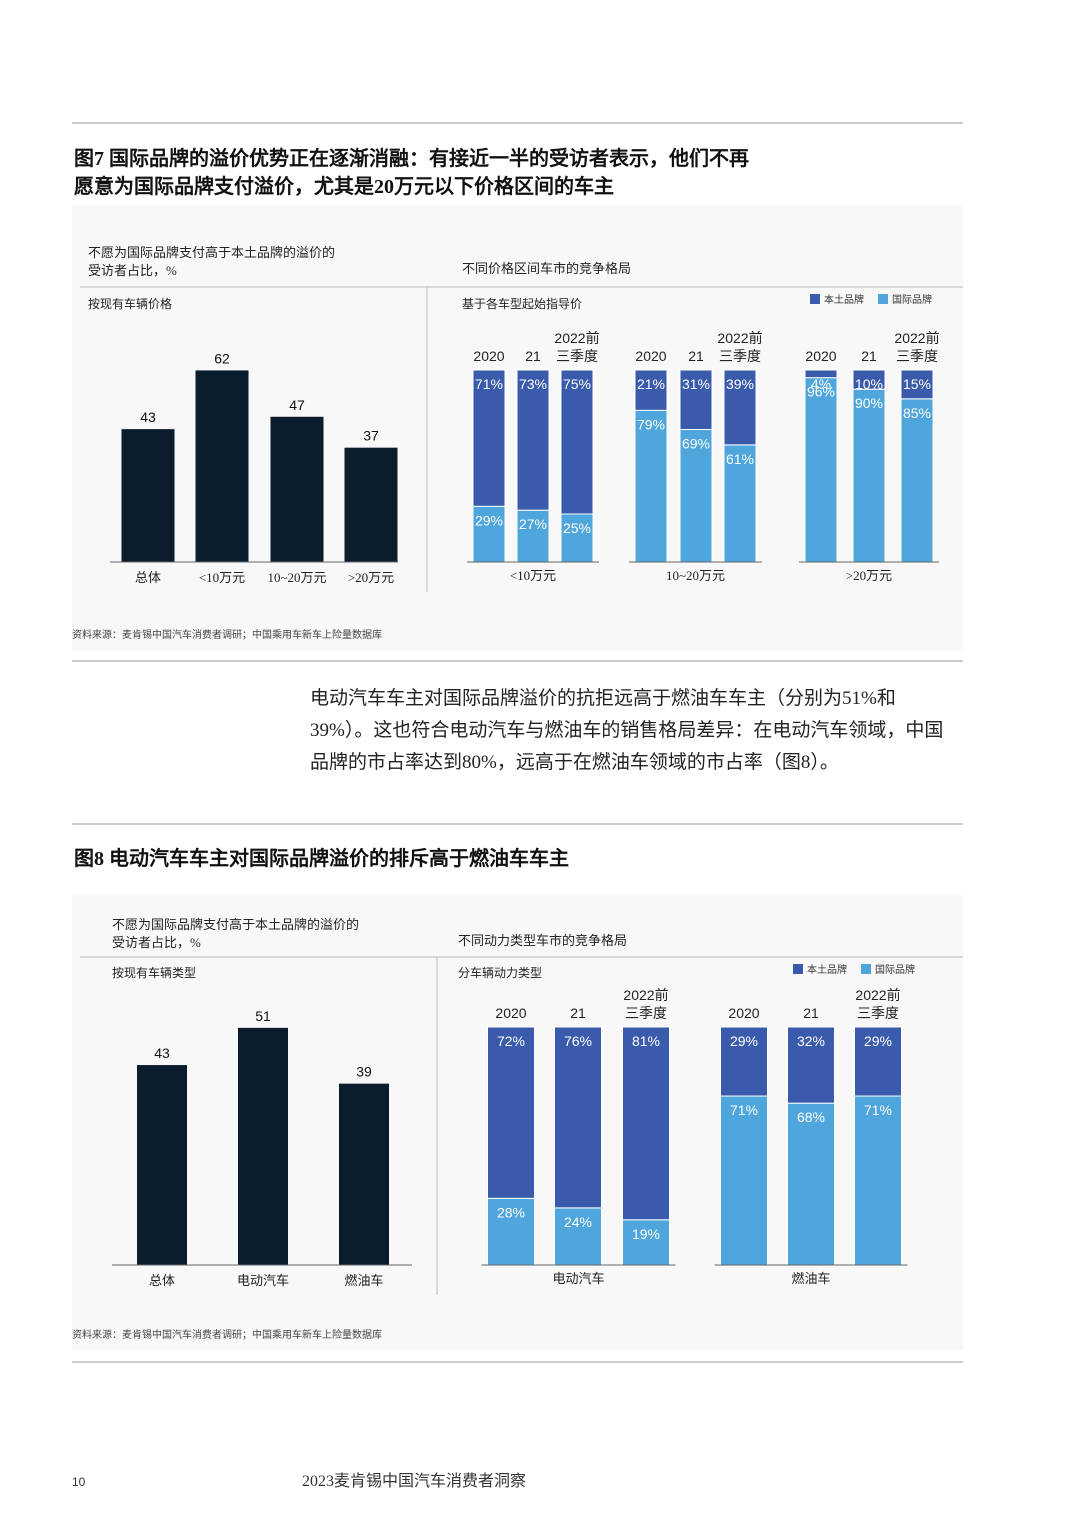 Image resolution: width=1080 pixels, height=1527 pixels. I want to click on data-label: 96%, so click(821, 392).